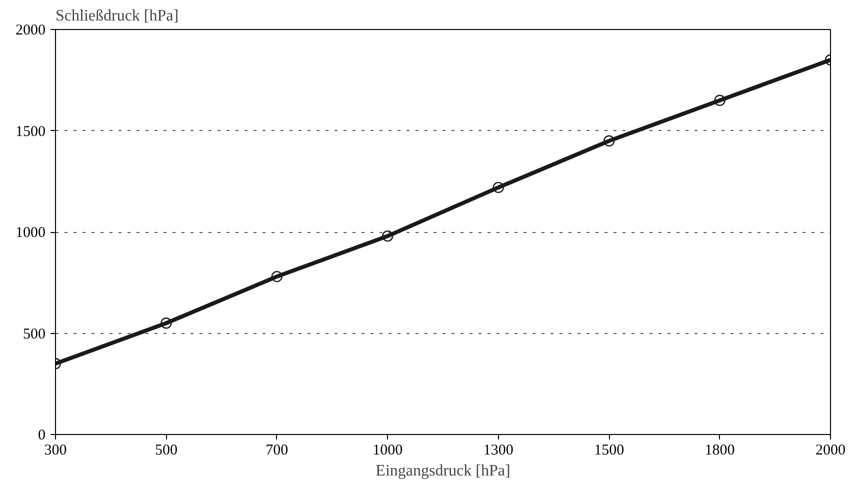  Describe the element at coordinates (387, 450) in the screenshot. I see `x-tick-label: 1000` at that location.